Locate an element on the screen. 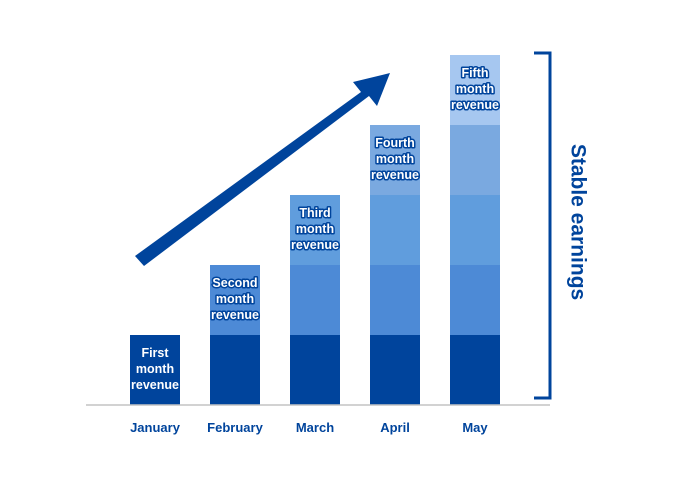  segment-label-april: Fourth month revenue is located at coordinates (395, 159).